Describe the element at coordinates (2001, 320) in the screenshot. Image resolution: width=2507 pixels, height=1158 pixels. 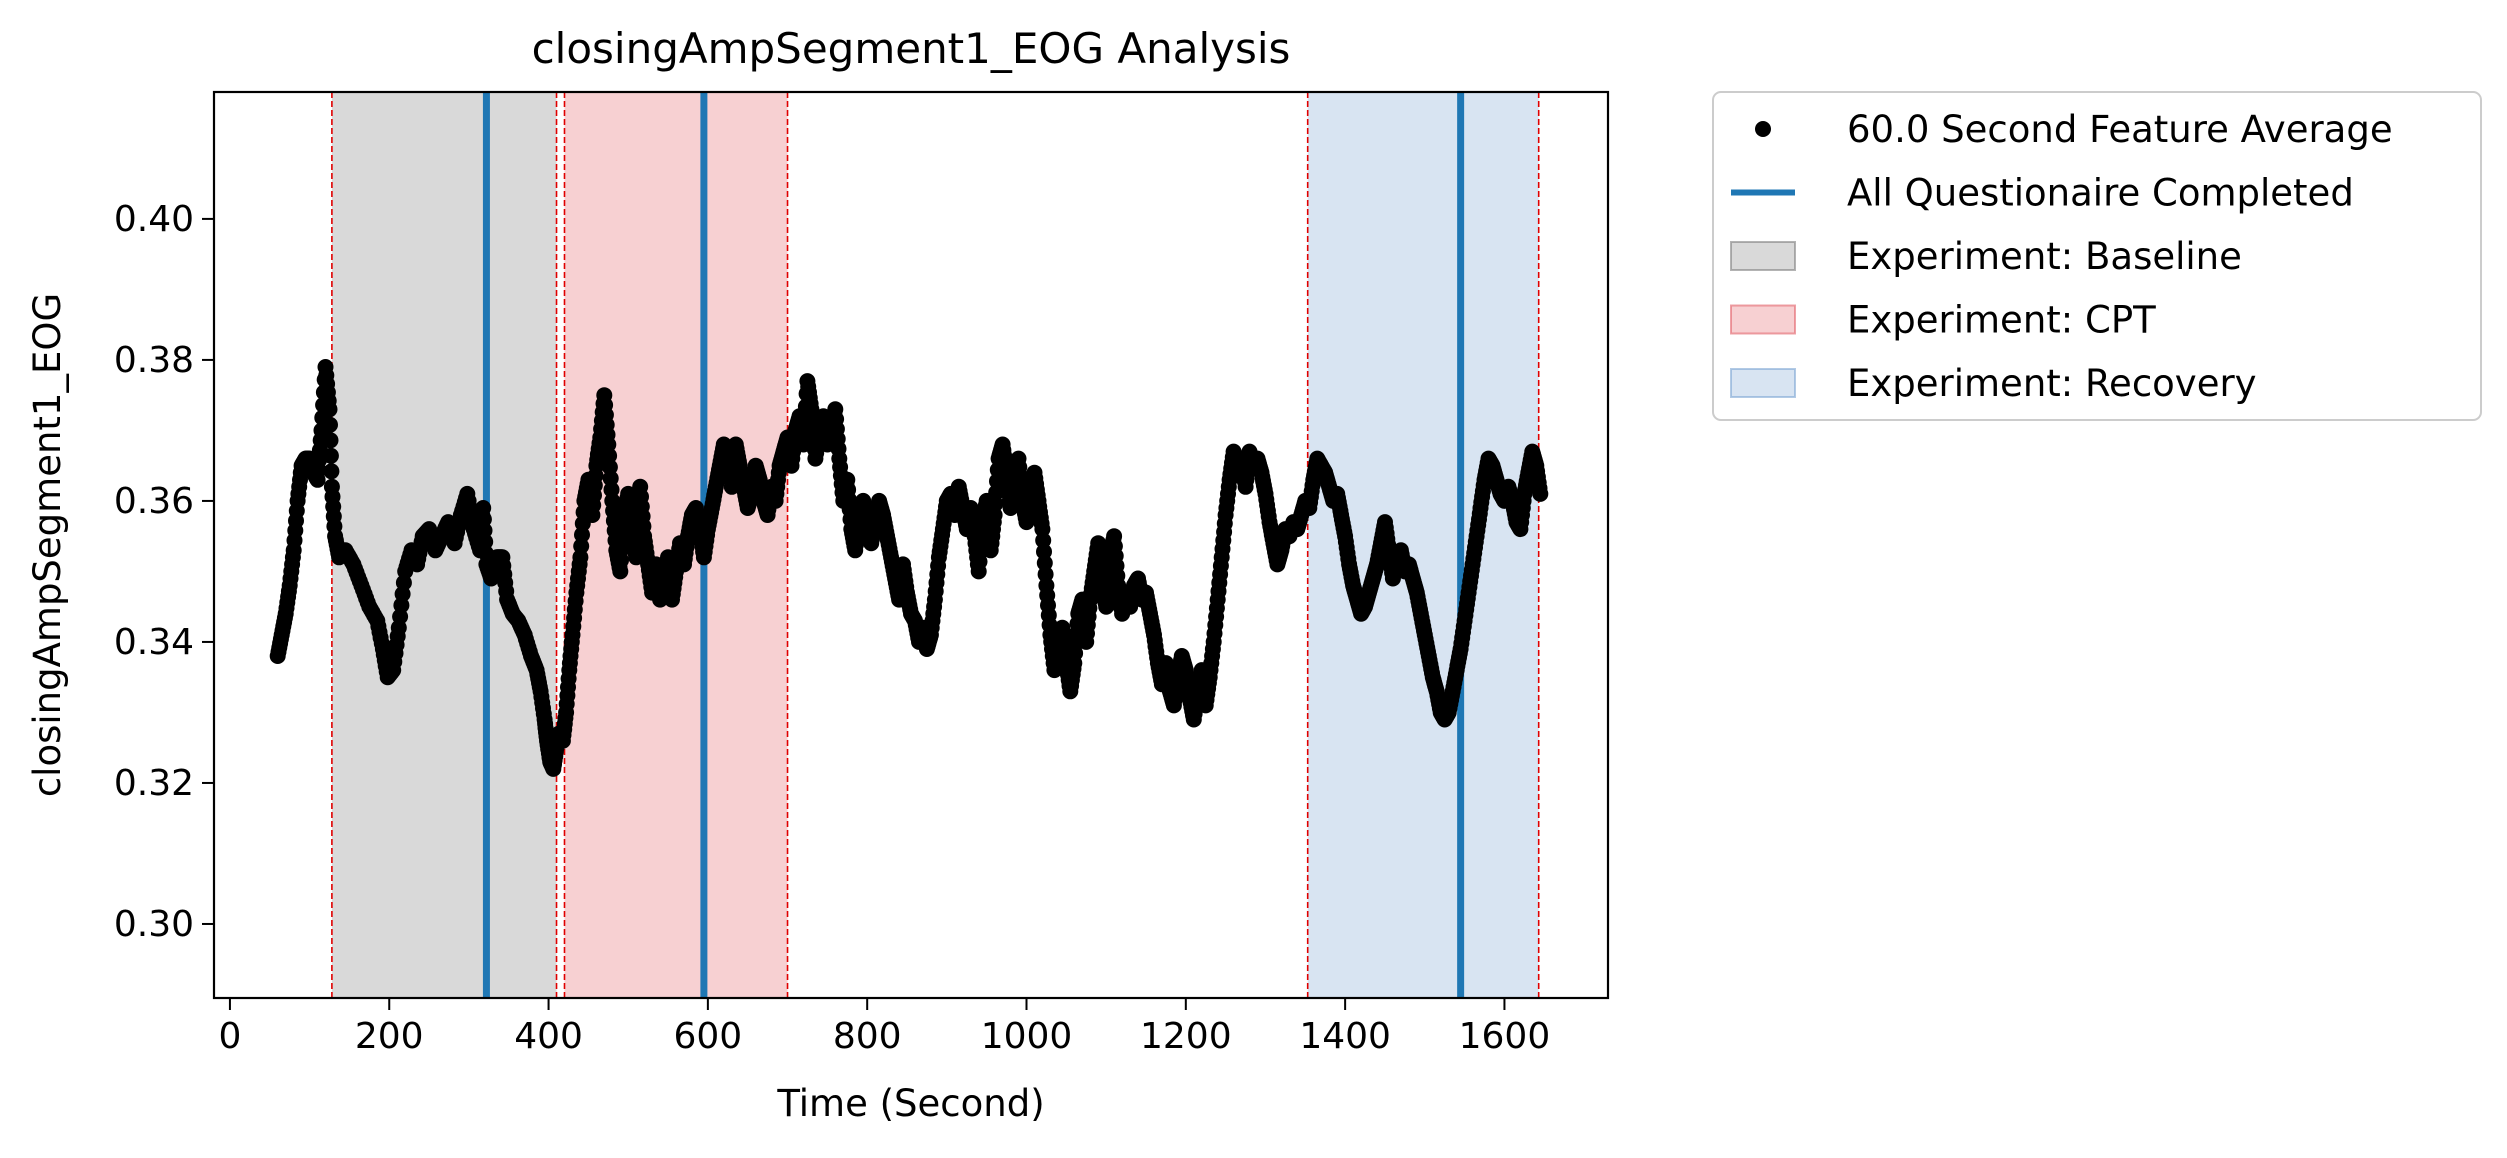
I see `legend-label-experiment-cpt: Experiment: CPT` at that location.